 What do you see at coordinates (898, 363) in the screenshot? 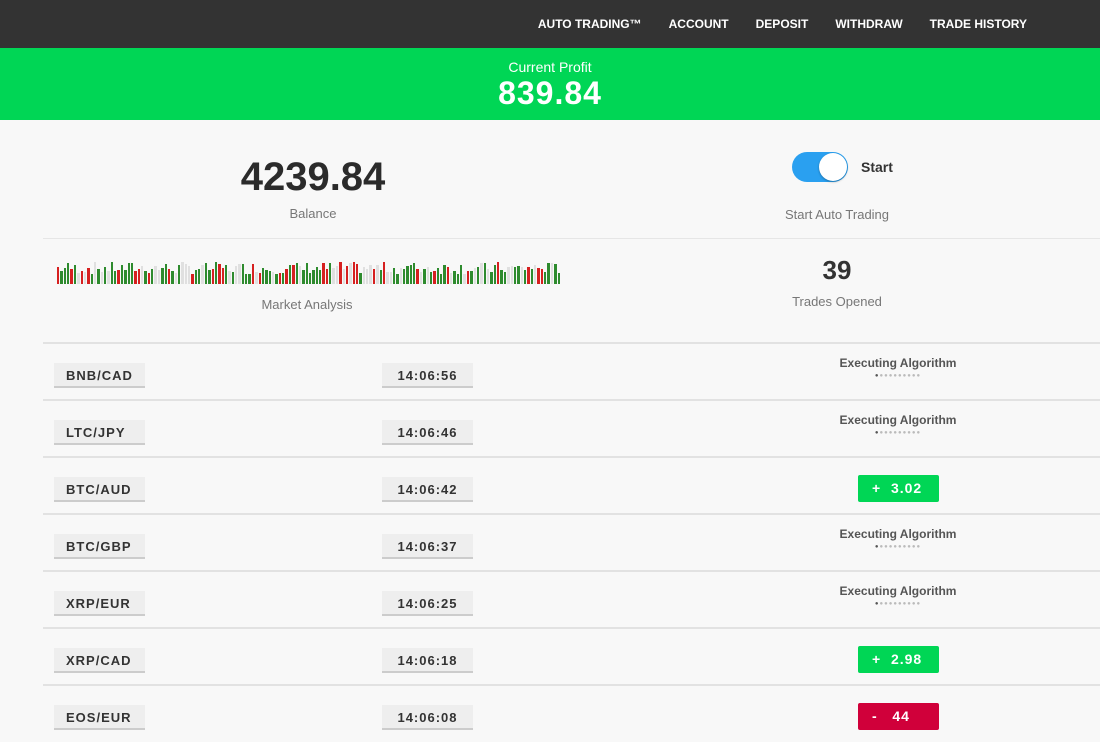
I see `status-text: Executing Algorithm` at bounding box center [898, 363].